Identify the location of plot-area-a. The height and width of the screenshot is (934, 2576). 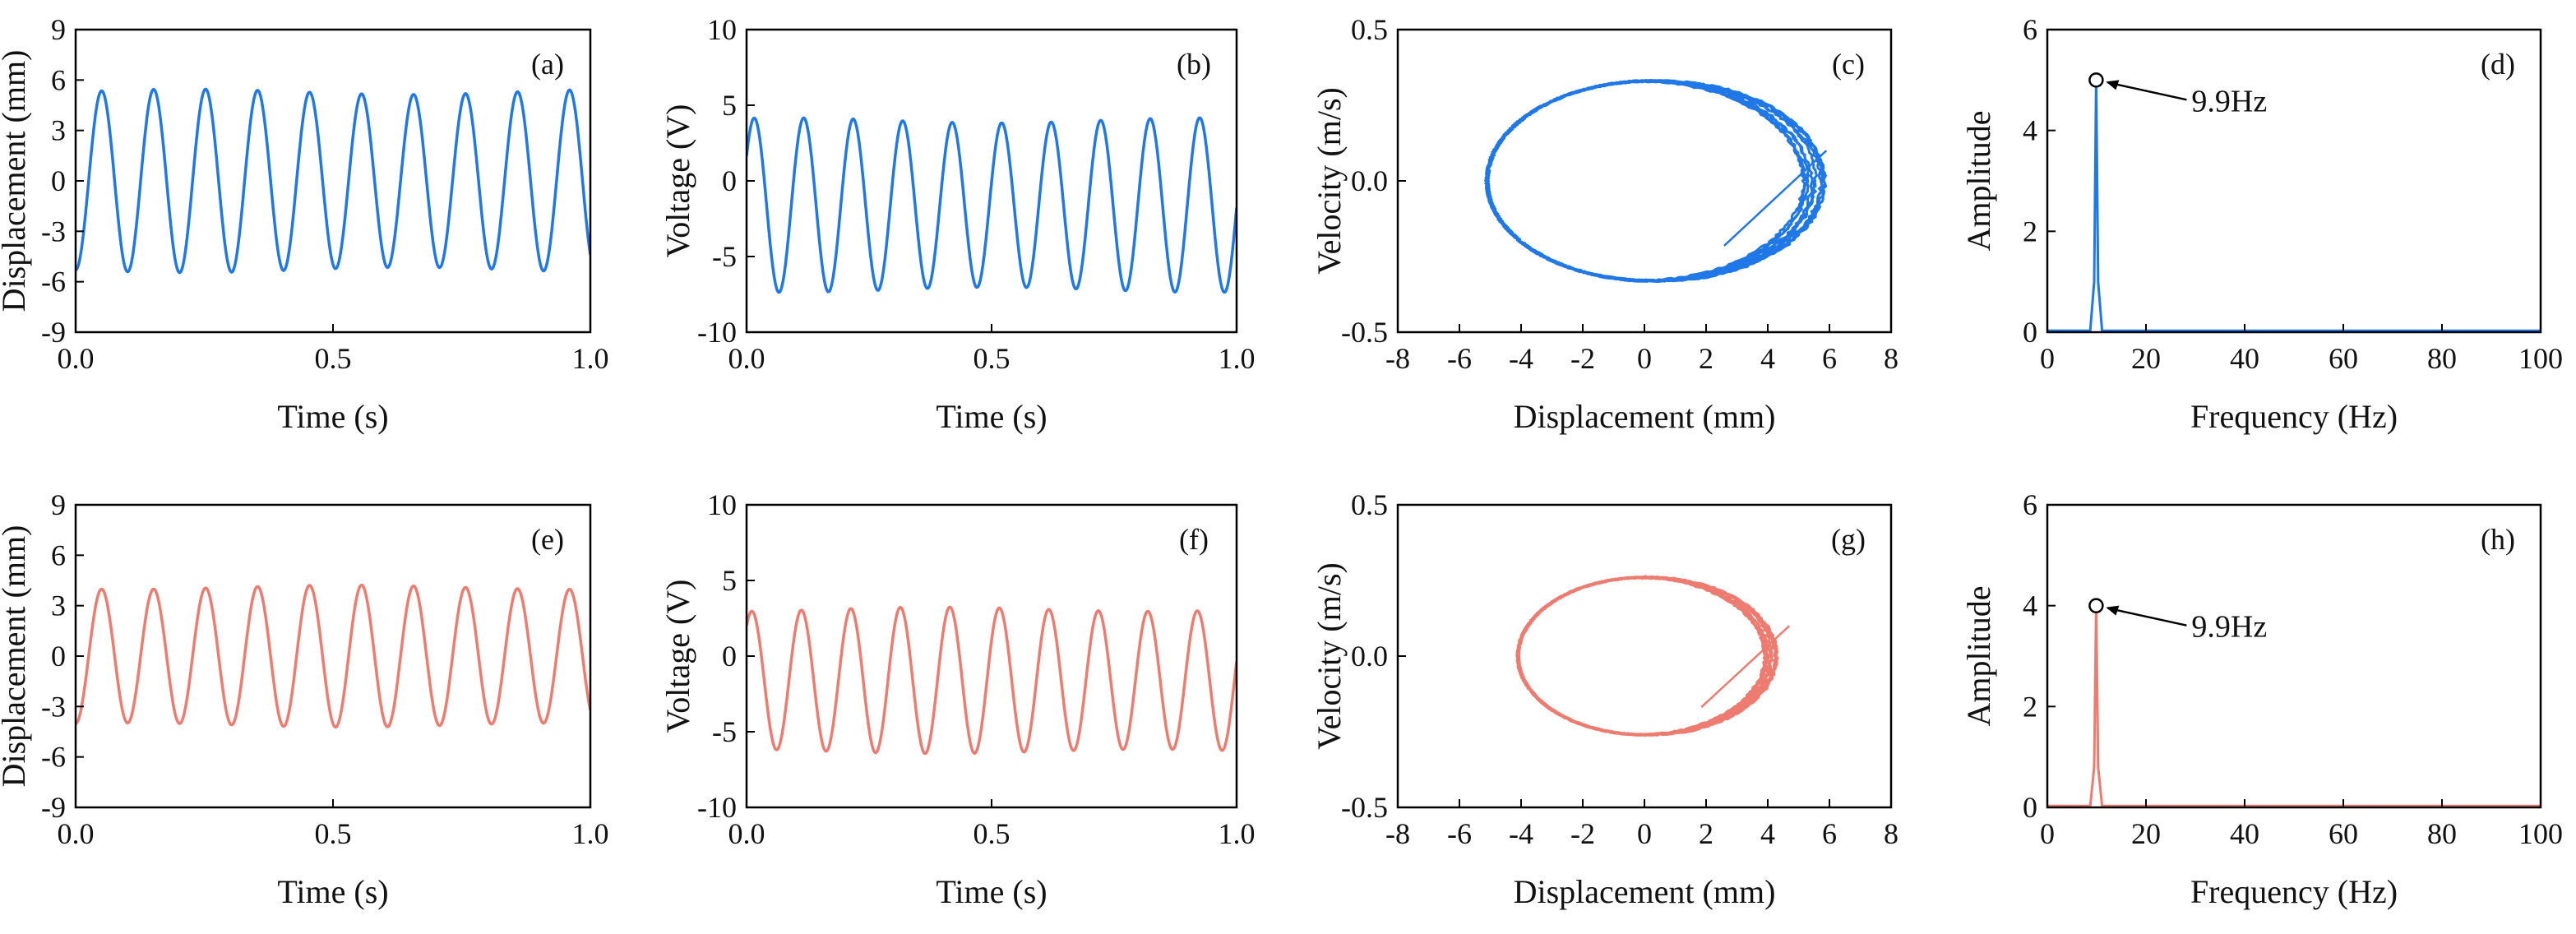
(333, 181).